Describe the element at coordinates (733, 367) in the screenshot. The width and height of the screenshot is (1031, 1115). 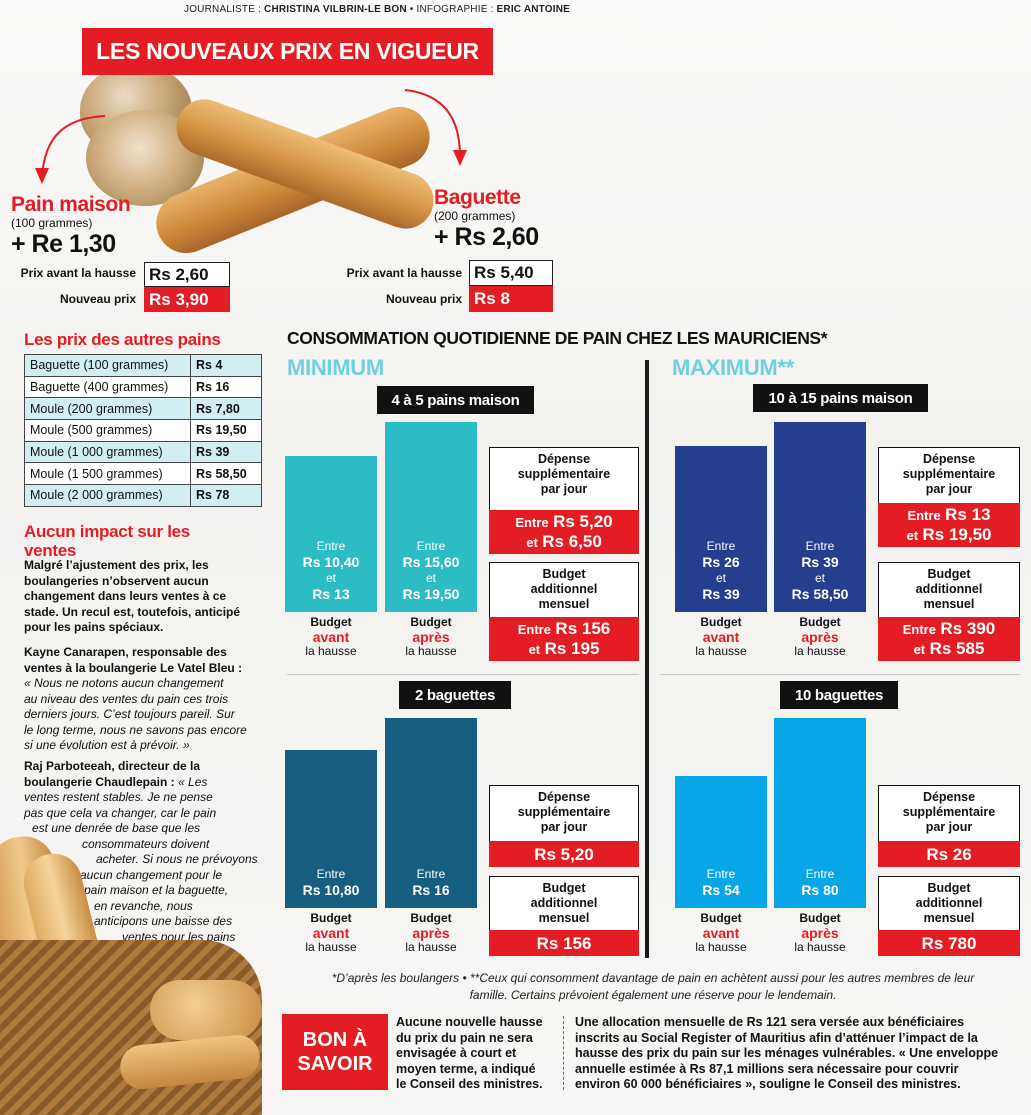
I see `maximum-heading: MAXIMUM**` at that location.